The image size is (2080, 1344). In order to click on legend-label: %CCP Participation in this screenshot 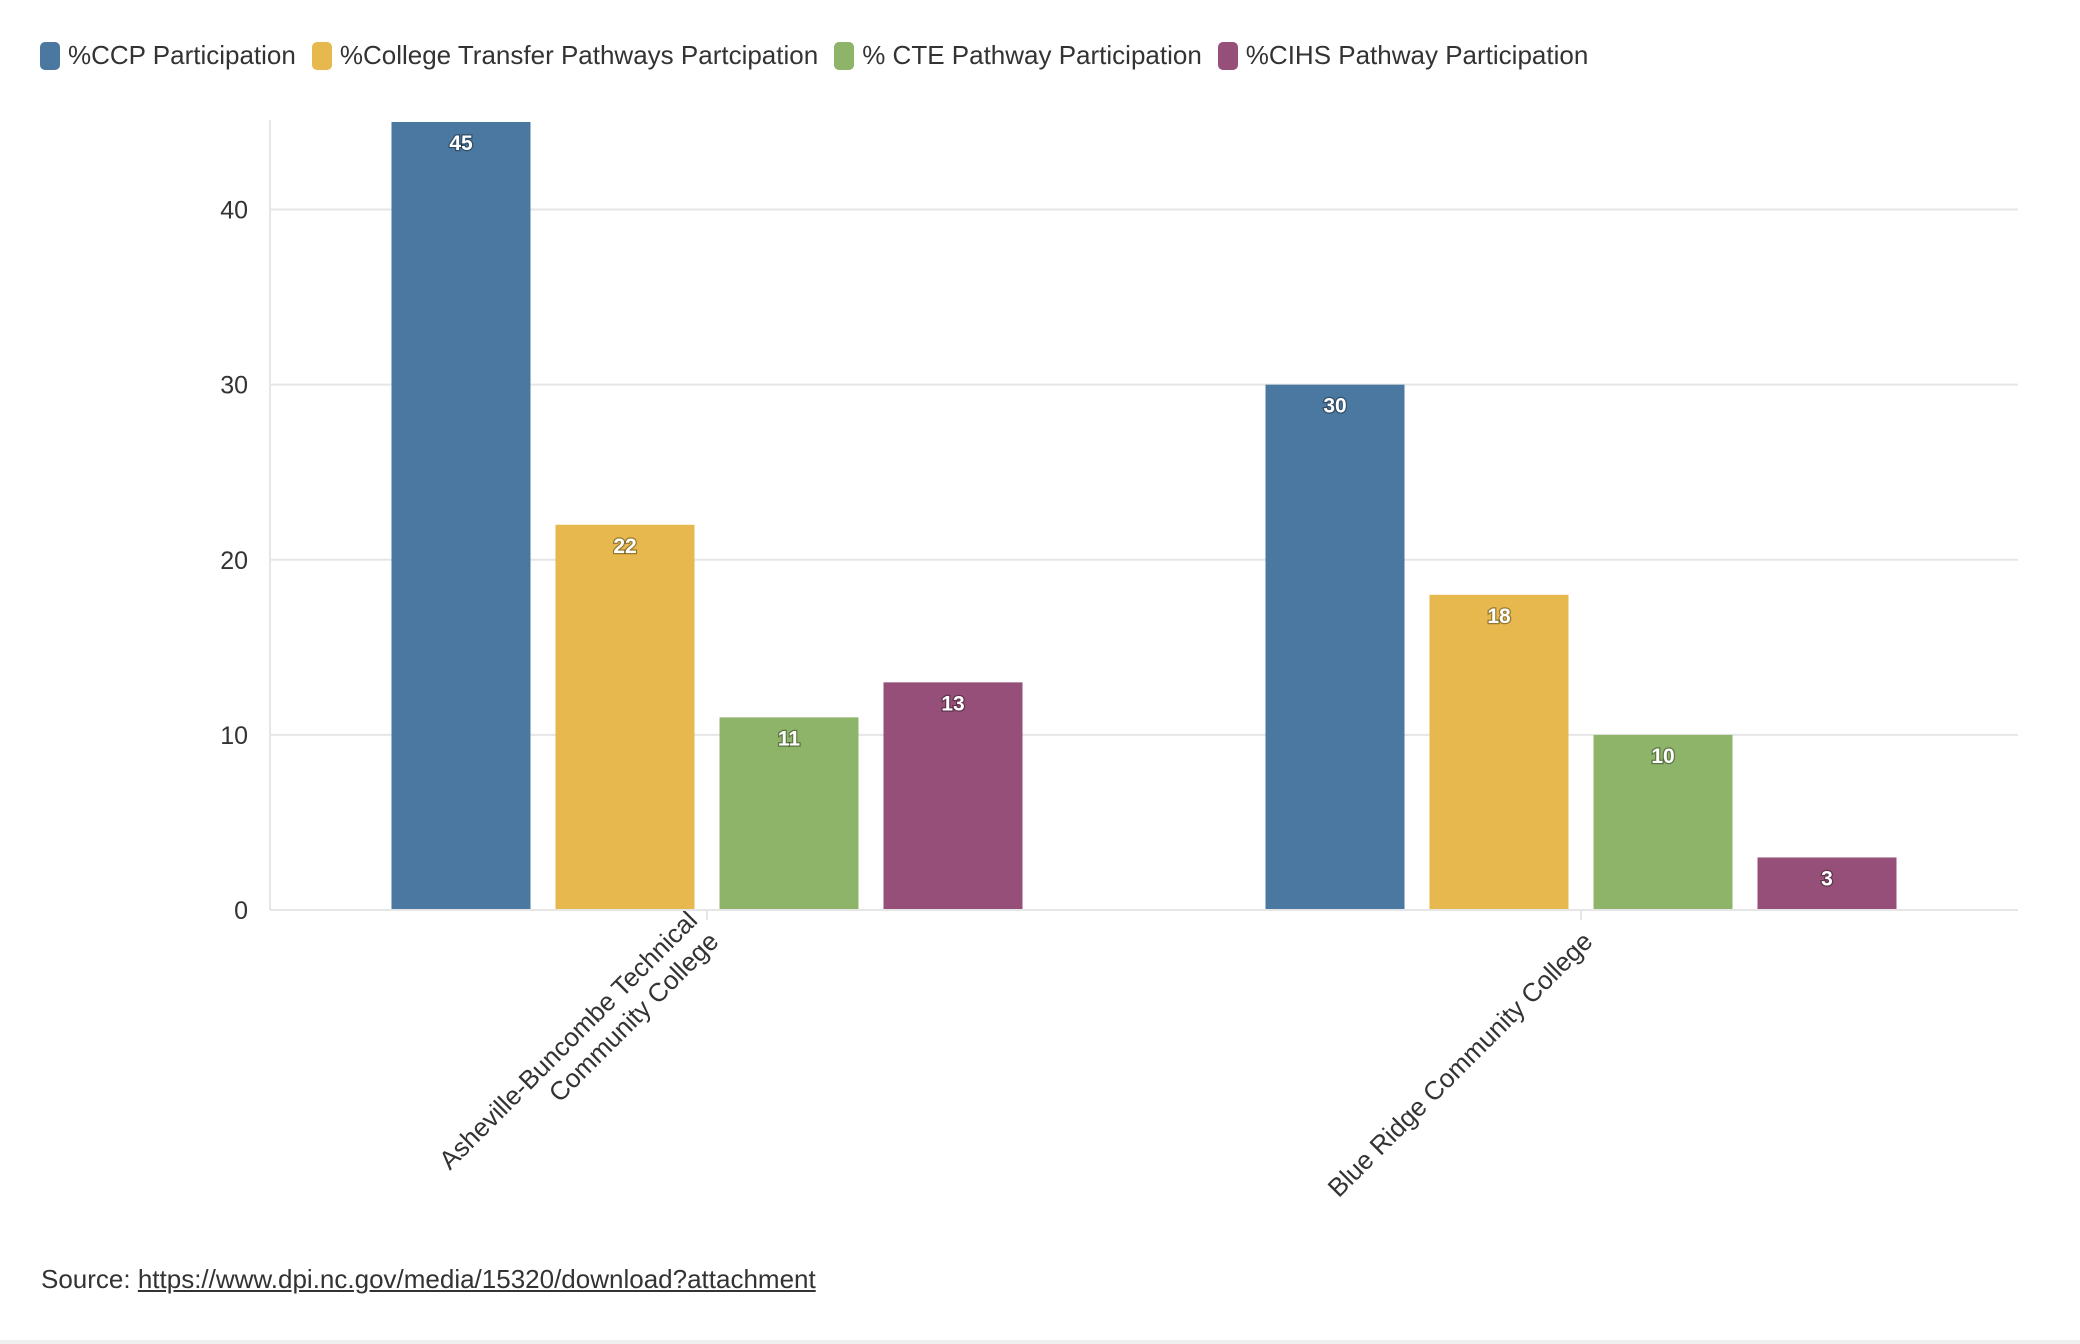, I will do `click(182, 55)`.